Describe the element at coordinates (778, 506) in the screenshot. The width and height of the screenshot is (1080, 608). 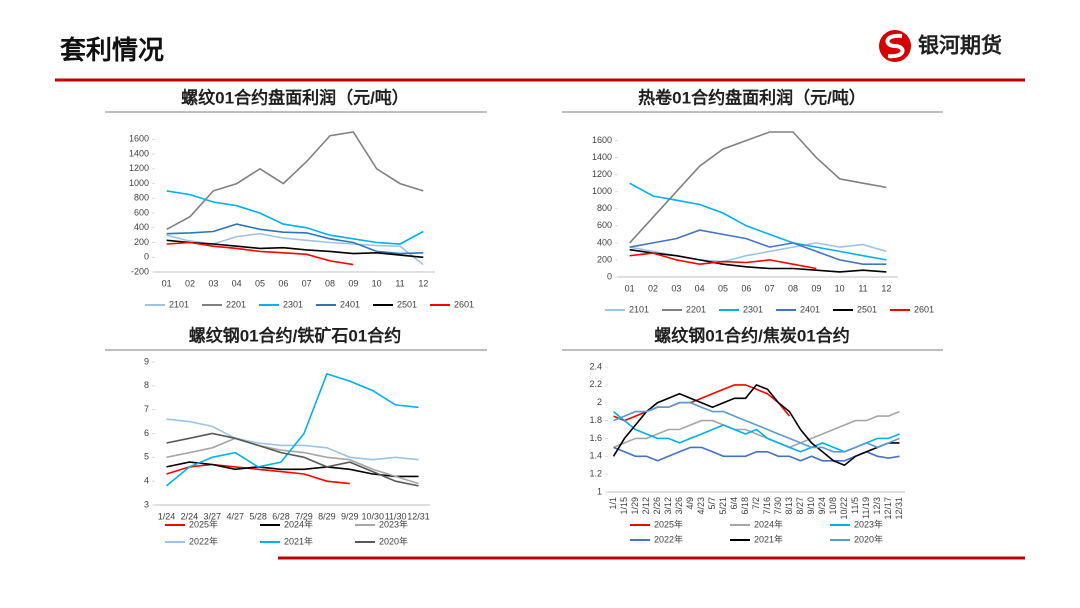
I see `x-tick-label: 7/30` at that location.